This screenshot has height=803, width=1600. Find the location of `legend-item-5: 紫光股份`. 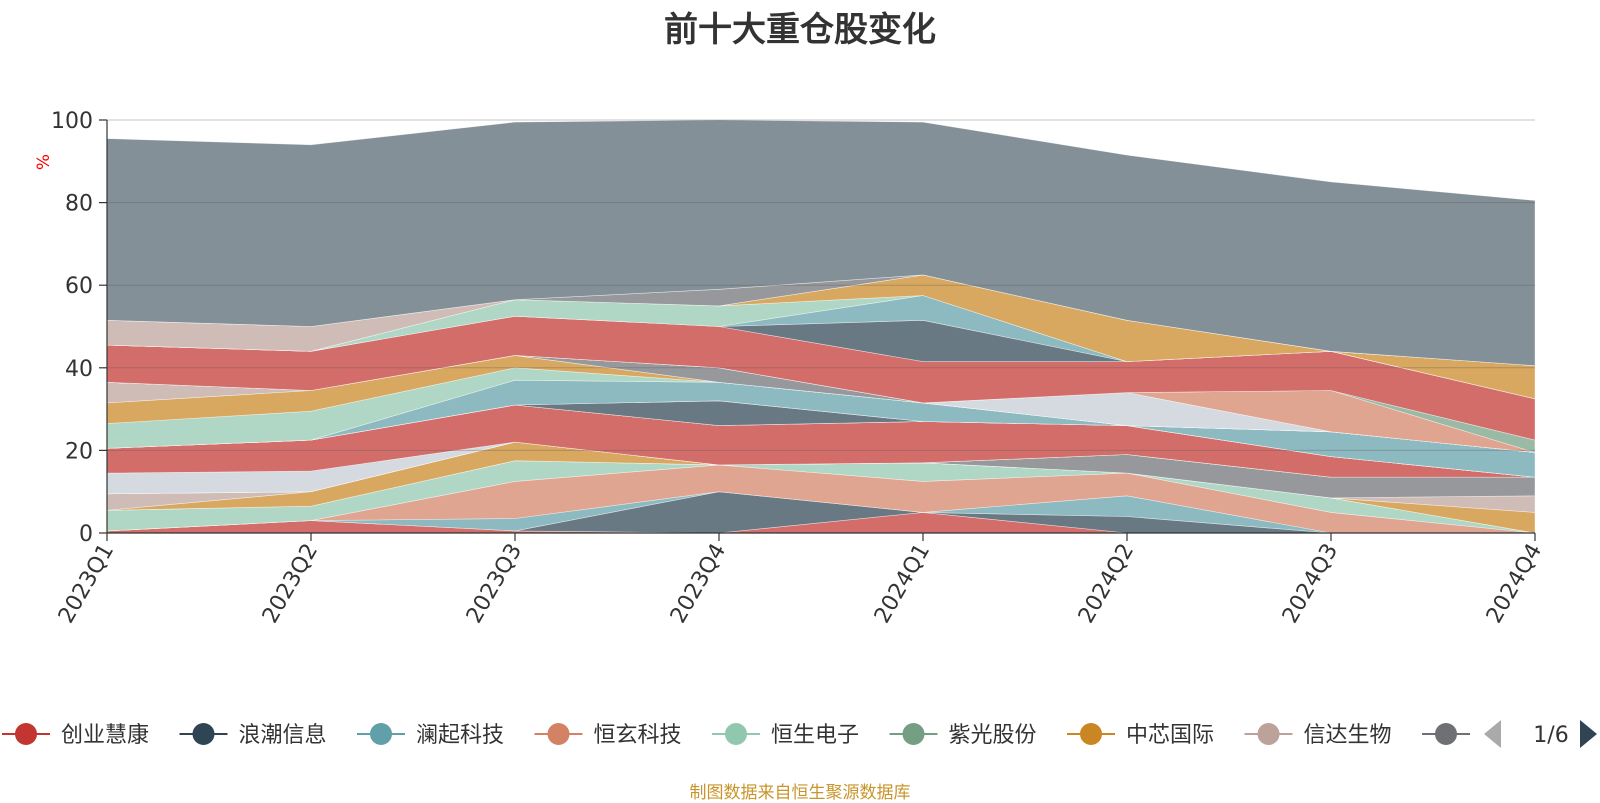

legend-item-5: 紫光股份 is located at coordinates (963, 735).